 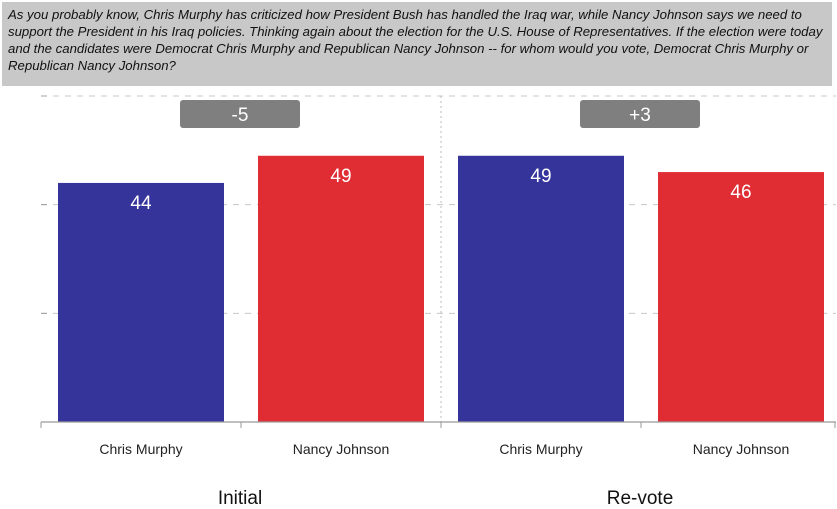 I want to click on margin-badge-label: -5, so click(x=240, y=115).